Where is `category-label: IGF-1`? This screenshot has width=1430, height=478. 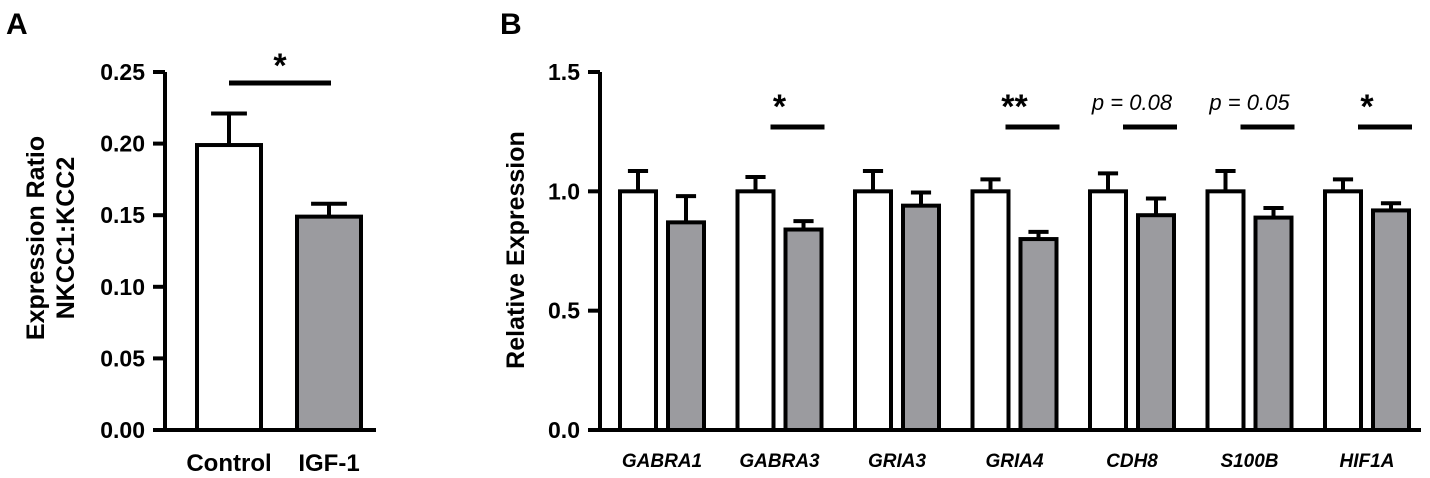
category-label: IGF-1 is located at coordinates (328, 463).